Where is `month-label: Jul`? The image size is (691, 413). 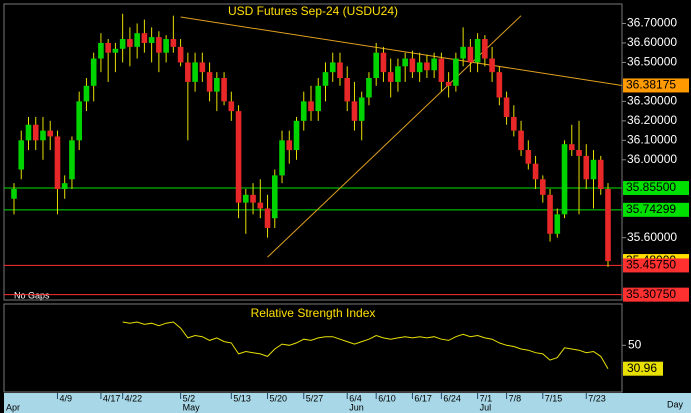 month-label: Jul is located at coordinates (486, 407).